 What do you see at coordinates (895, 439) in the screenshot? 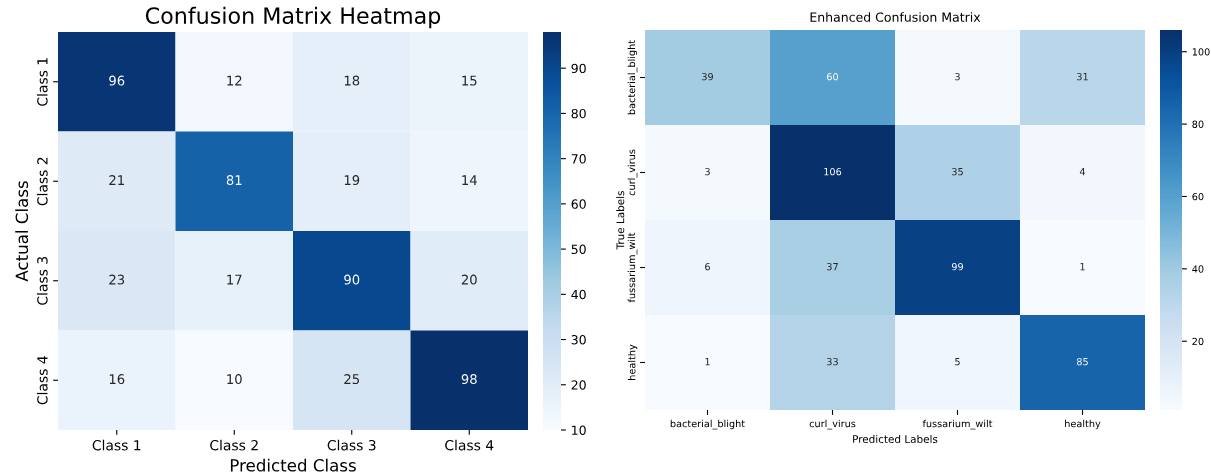
I see `x-axis-title: Predicted Labels` at bounding box center [895, 439].